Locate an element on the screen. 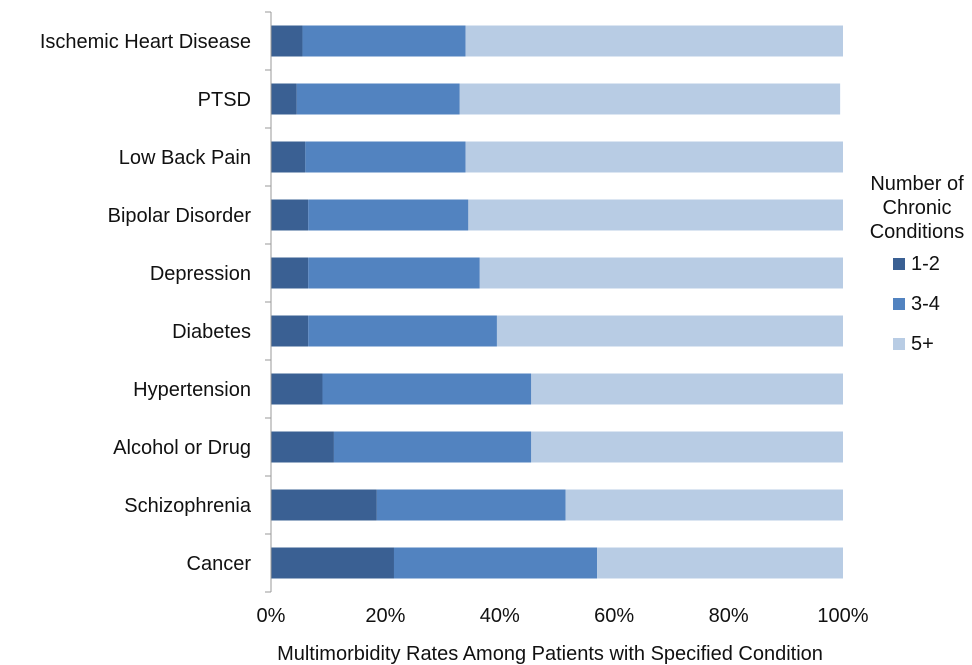  x-tick-labels: 0% 20% 40% 60% 80% 100% is located at coordinates (563, 616).